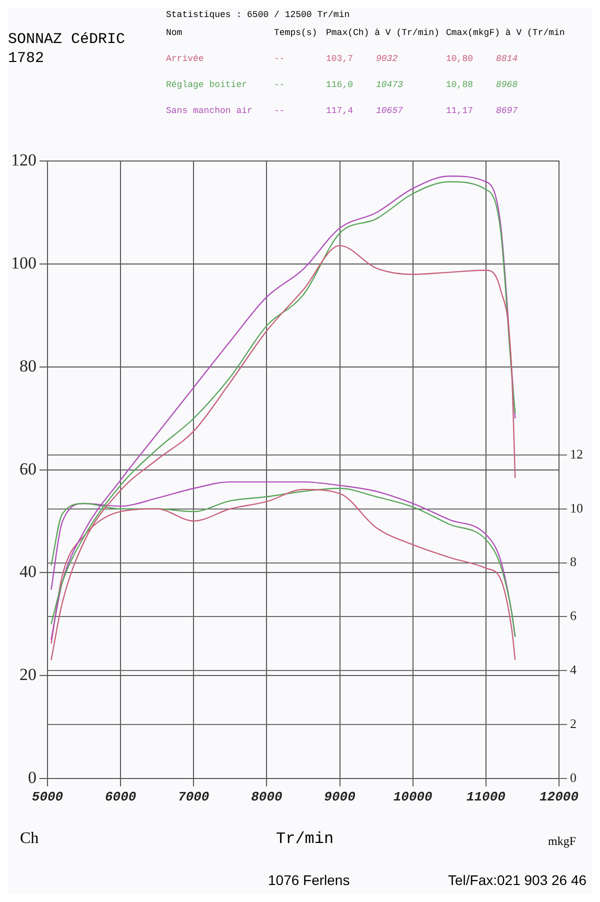 The width and height of the screenshot is (600, 902). Describe the element at coordinates (67, 39) in the screenshot. I see `text: SONNAZ CéDRIC` at that location.